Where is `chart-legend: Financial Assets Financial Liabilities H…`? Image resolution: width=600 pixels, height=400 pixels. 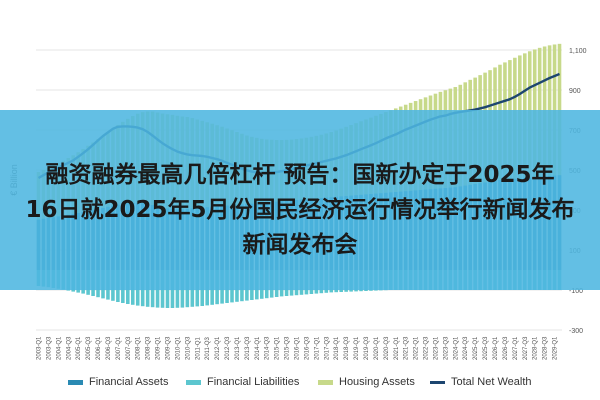
chart-legend: Financial Assets Financial Liabilities H… is located at coordinates (328, 385).